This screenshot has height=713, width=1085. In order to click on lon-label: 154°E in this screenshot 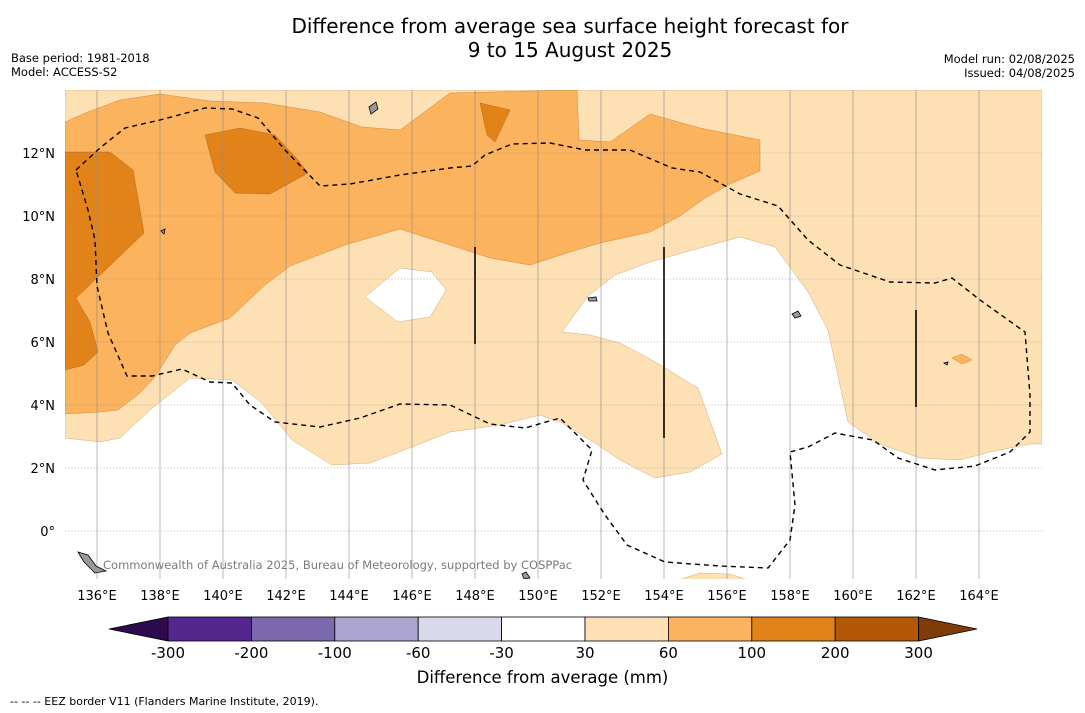, I will do `click(664, 596)`.